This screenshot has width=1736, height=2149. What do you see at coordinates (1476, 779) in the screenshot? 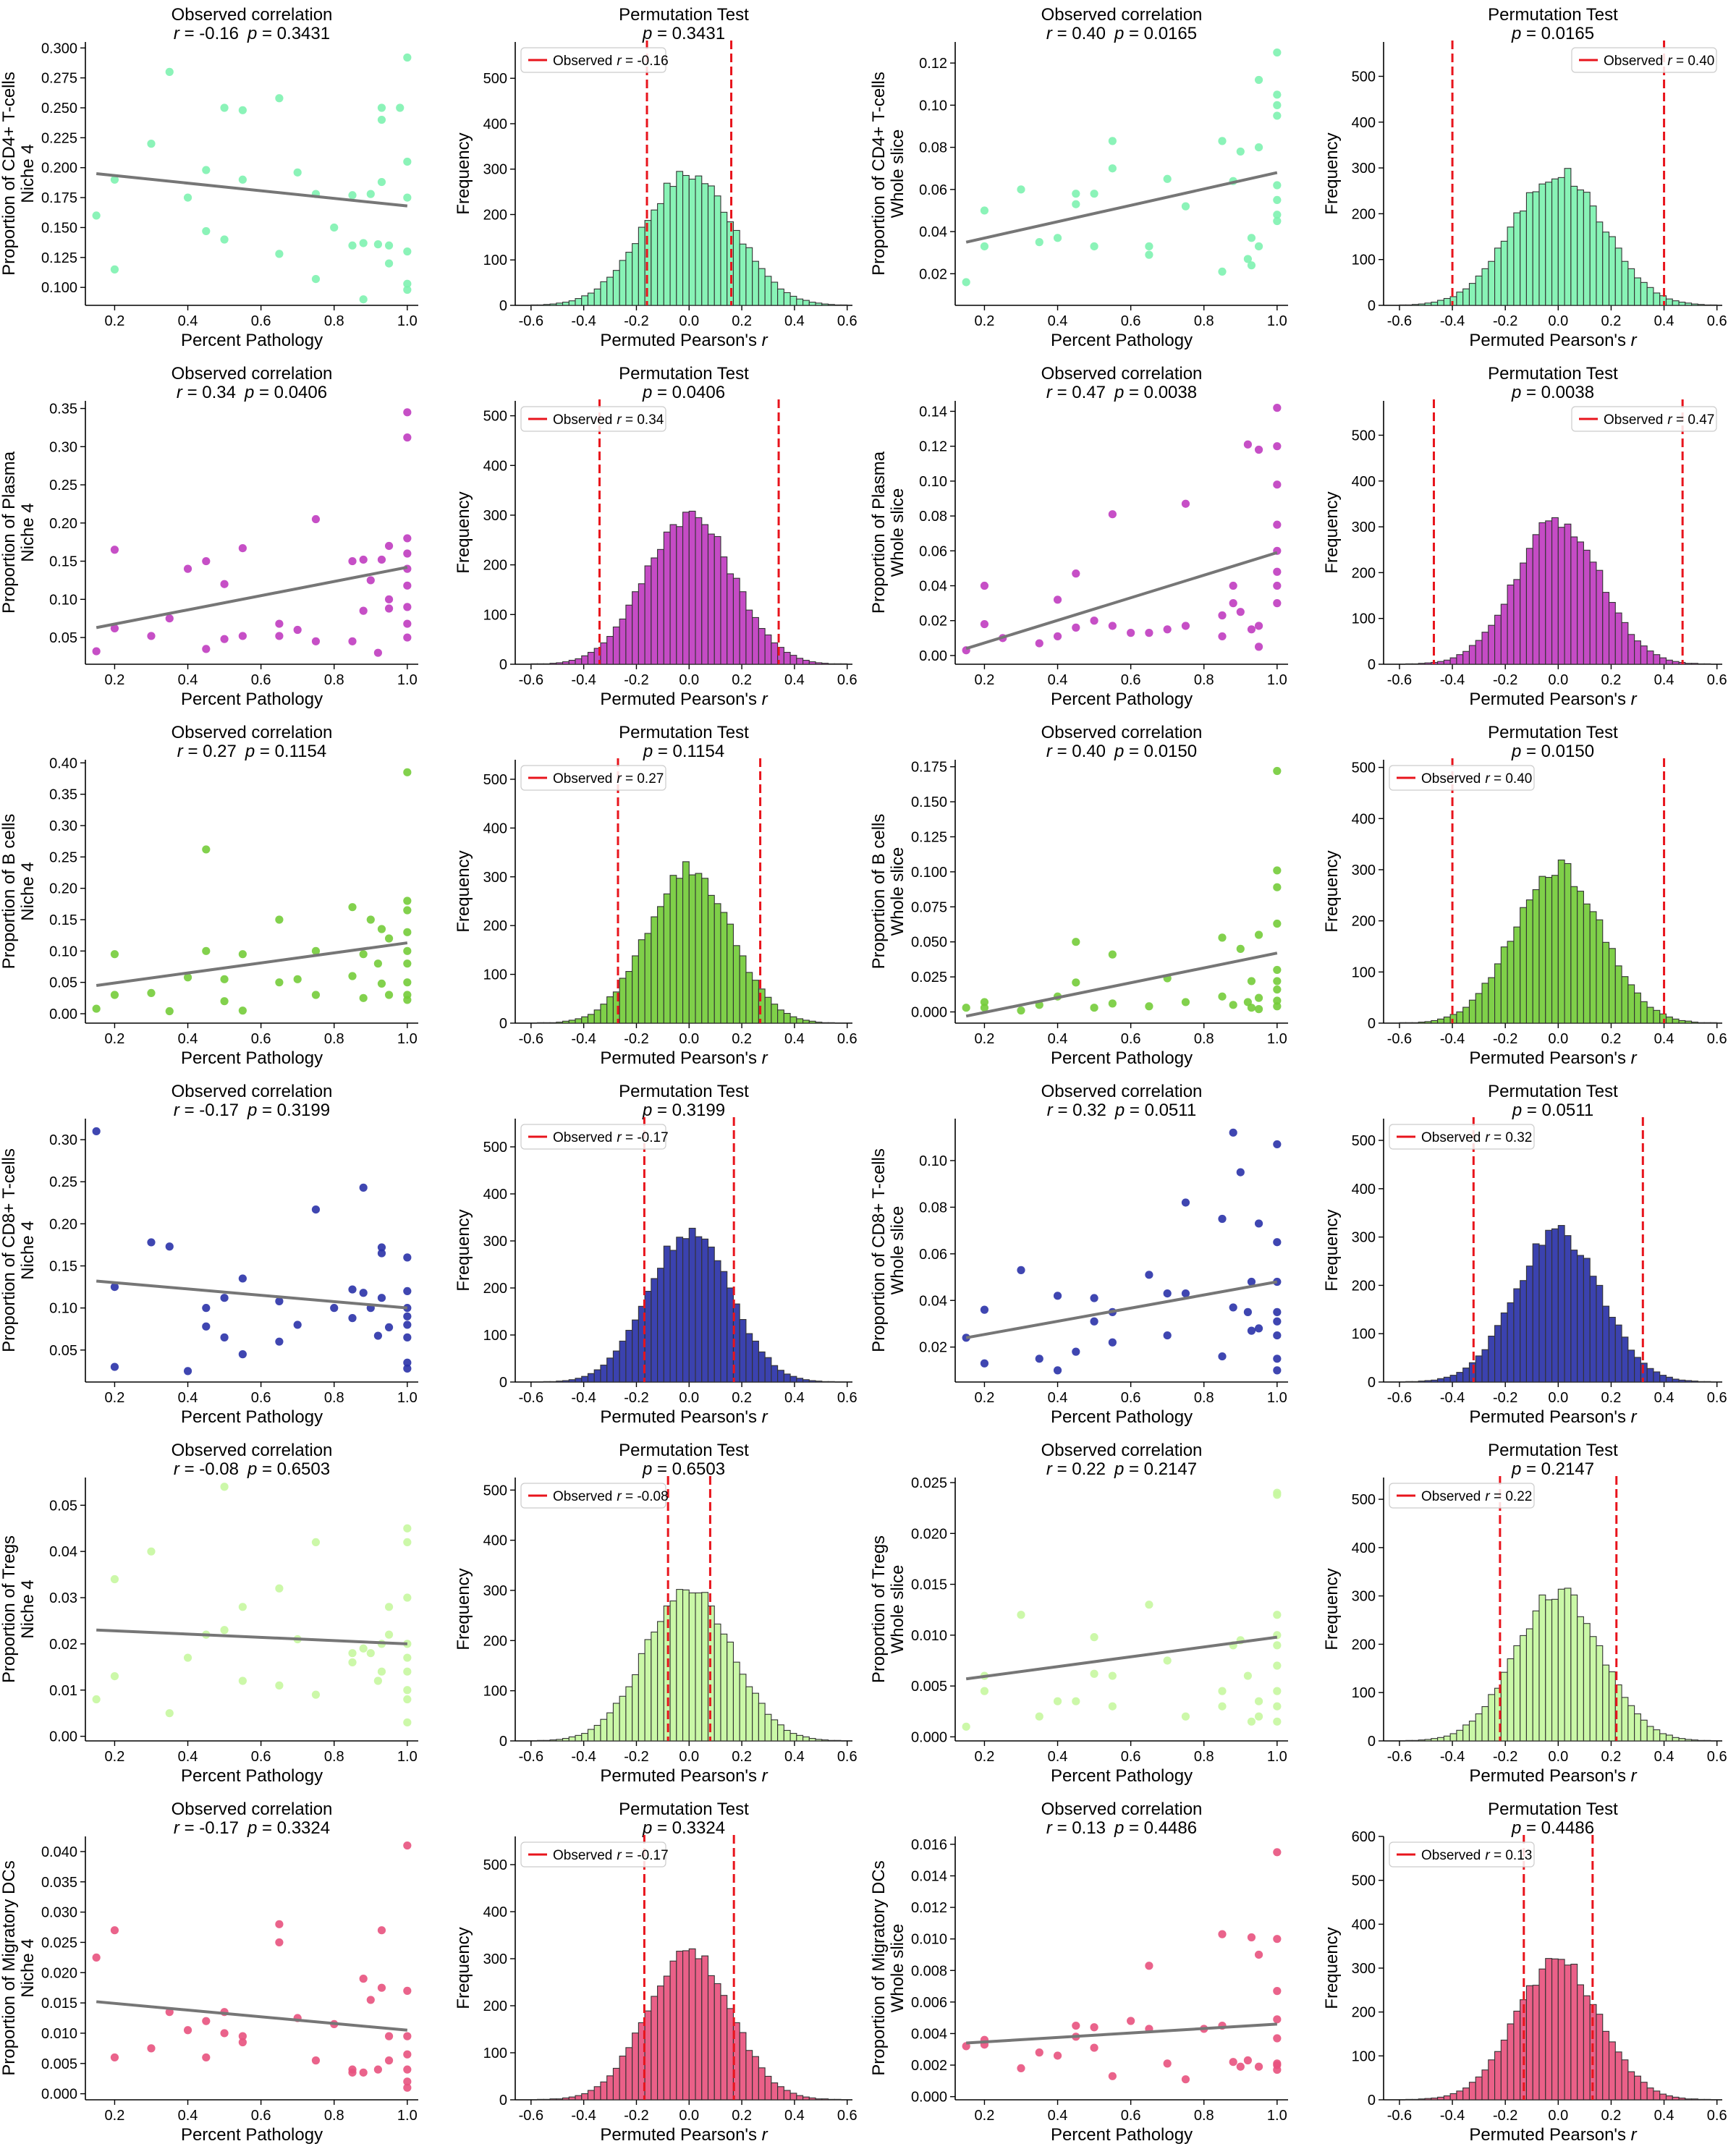
I see `legend-label: Observed r = 0.40` at bounding box center [1476, 779].